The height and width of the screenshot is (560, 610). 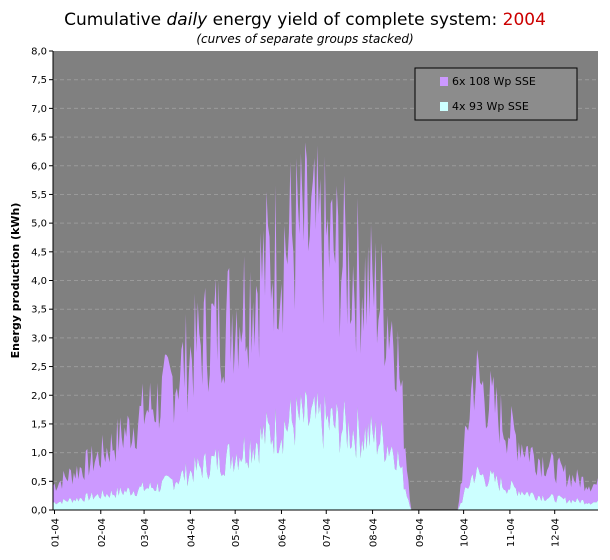 I want to click on x-tick-label: 04-04, so click(x=191, y=532).